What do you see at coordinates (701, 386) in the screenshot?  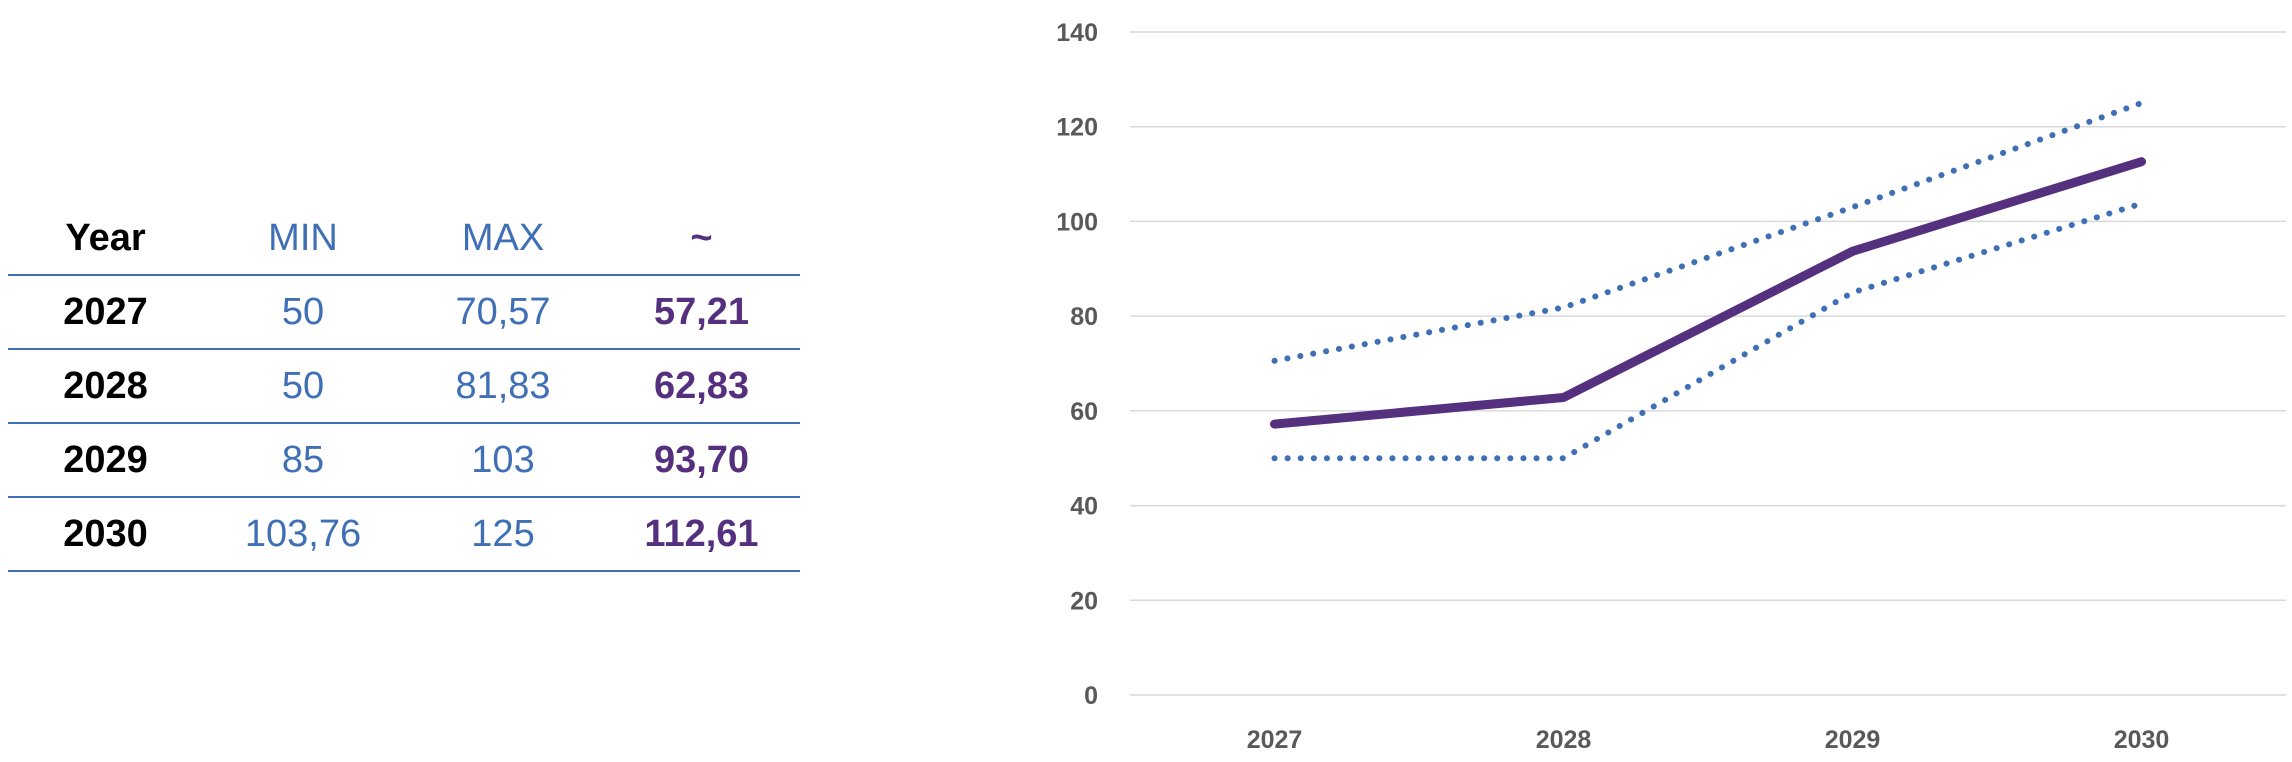 I see `cell-average: 62,83` at bounding box center [701, 386].